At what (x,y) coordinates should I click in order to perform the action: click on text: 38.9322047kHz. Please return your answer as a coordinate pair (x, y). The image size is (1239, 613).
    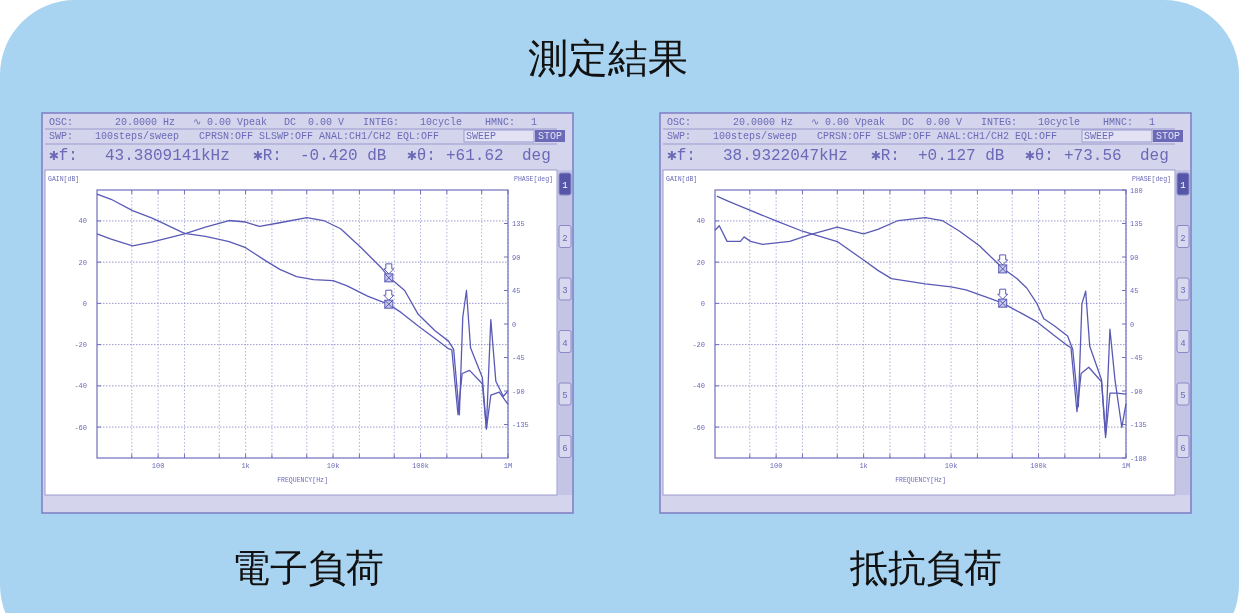
    Looking at the image, I should click on (785, 156).